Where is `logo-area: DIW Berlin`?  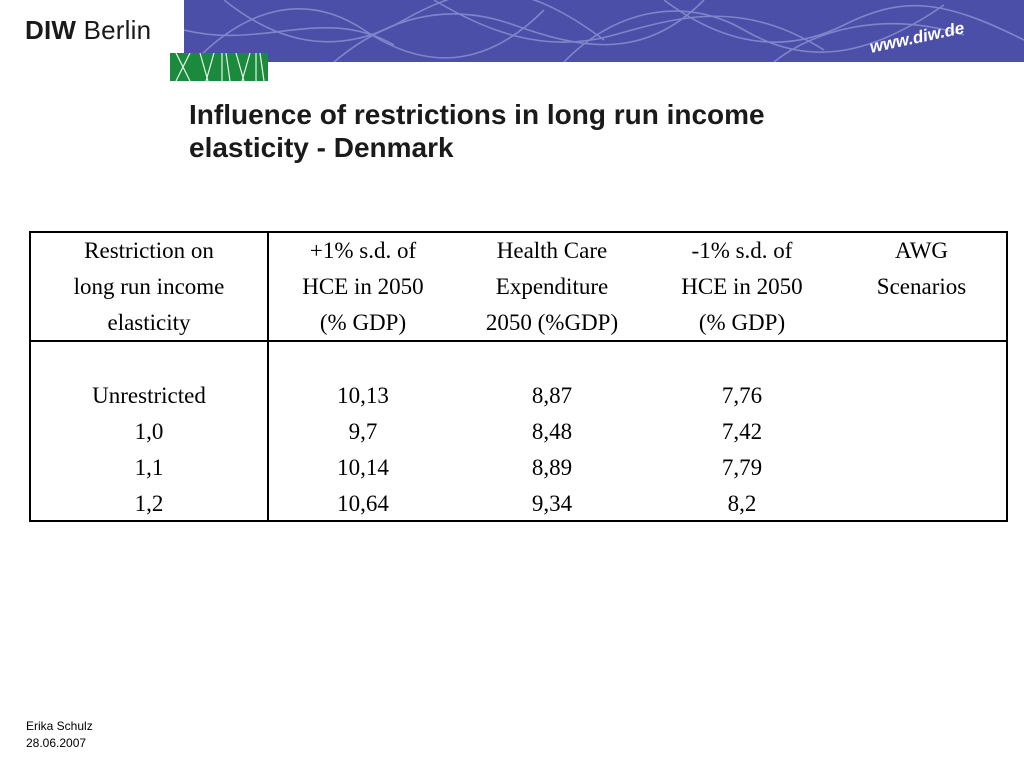 logo-area: DIW Berlin is located at coordinates (92, 31).